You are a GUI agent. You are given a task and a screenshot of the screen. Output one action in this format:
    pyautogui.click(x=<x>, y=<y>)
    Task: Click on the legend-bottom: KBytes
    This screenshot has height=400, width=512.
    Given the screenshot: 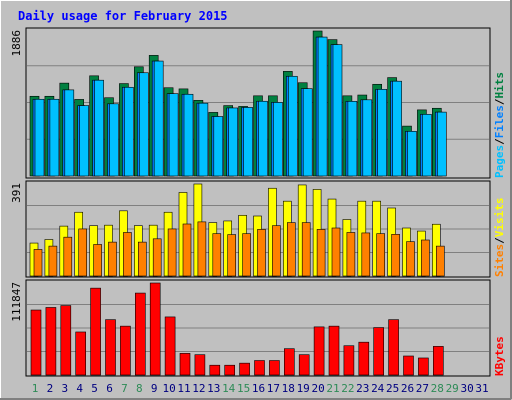 What is the action you would take?
    pyautogui.click(x=499, y=356)
    